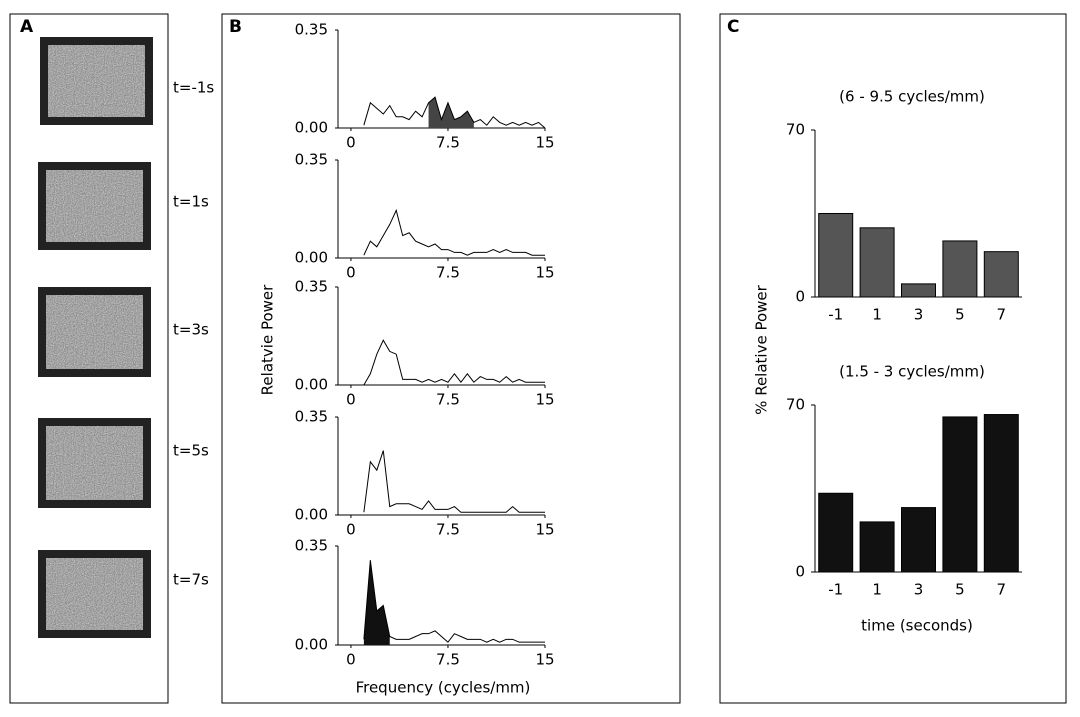  I want to click on panel-label: A, so click(27, 27).